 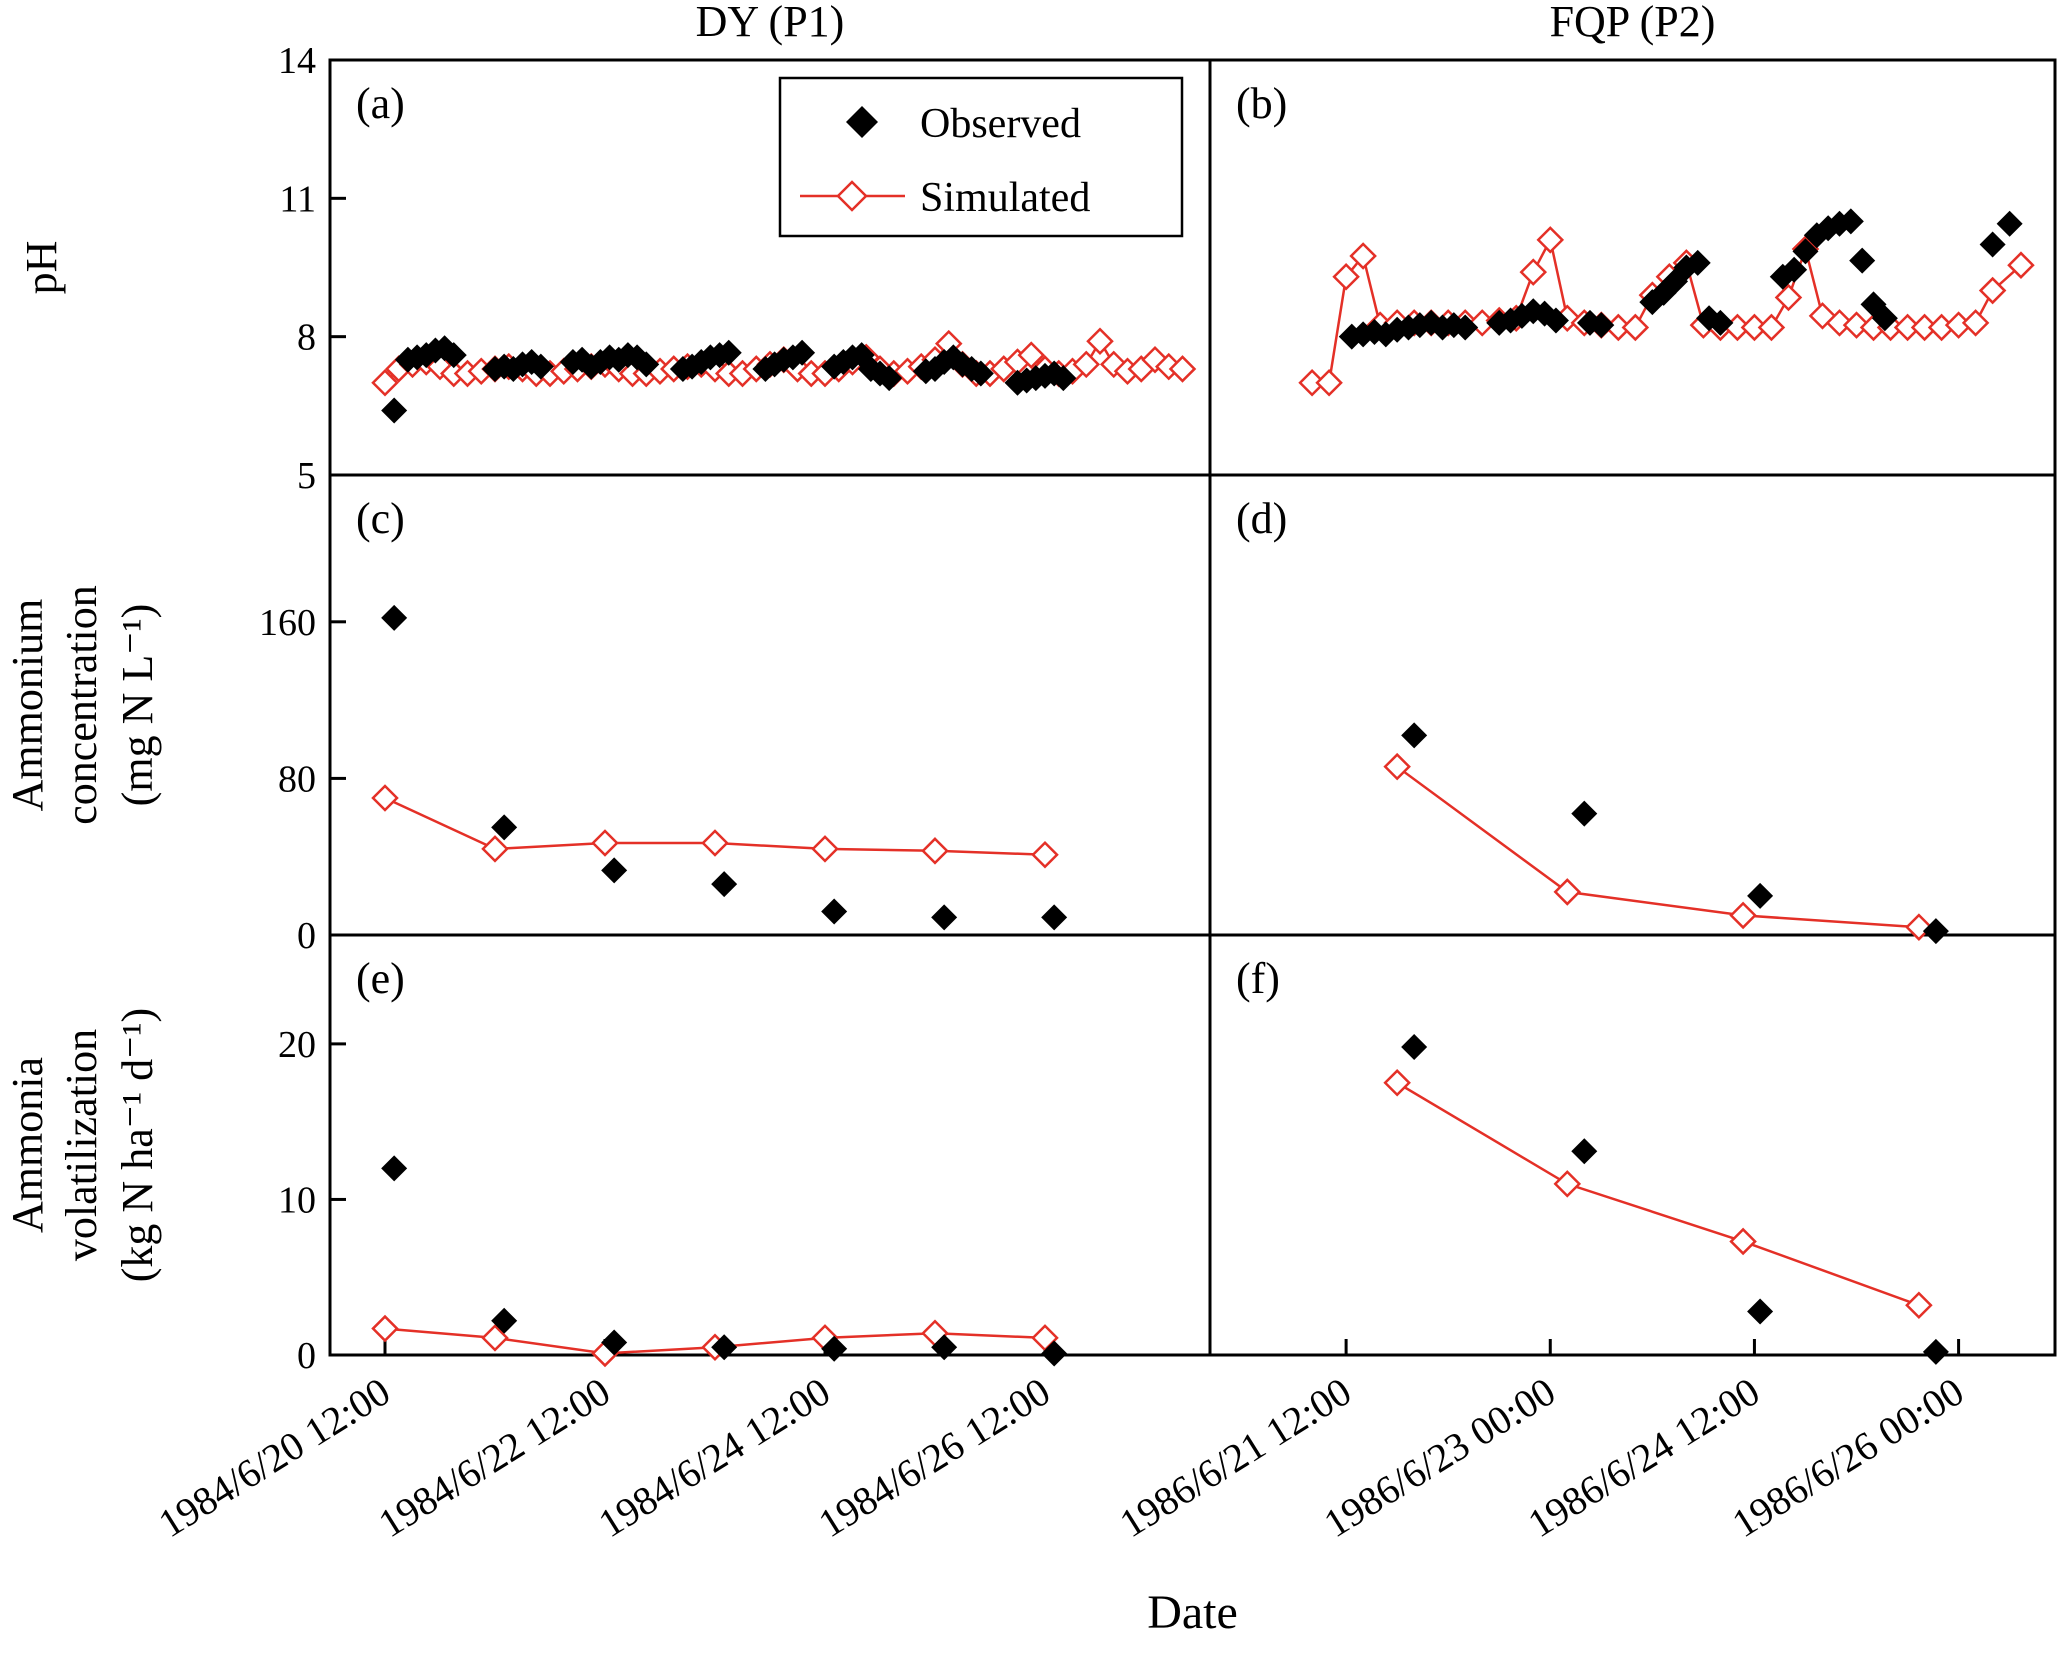 I want to click on y-axis-unit-label: (mg N L⁻¹), so click(x=137, y=705).